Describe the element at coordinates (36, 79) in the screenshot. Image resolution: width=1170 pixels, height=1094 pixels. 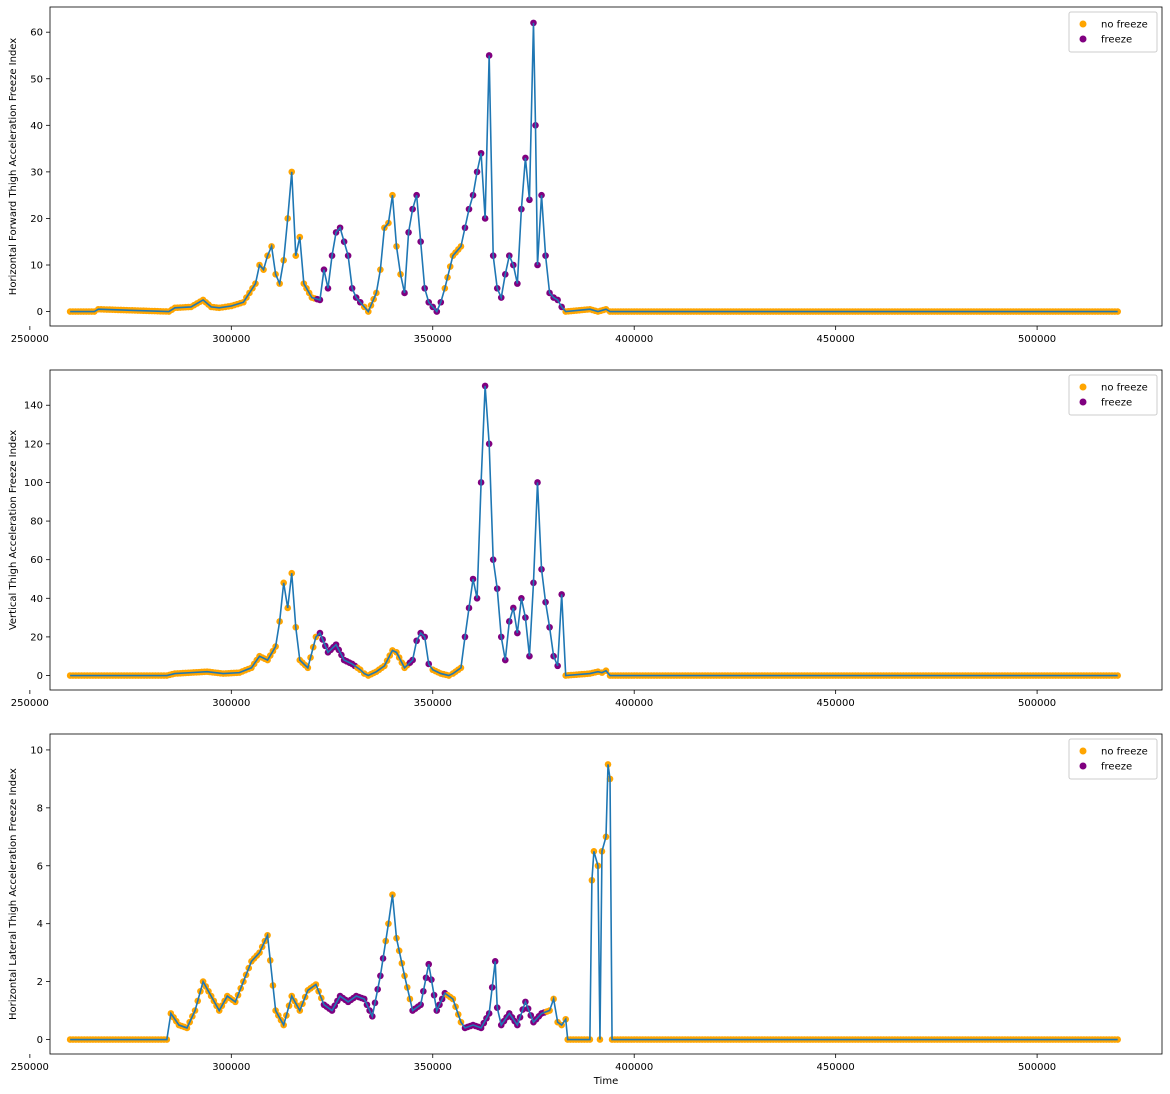
I see `y-tick-label: 50` at that location.